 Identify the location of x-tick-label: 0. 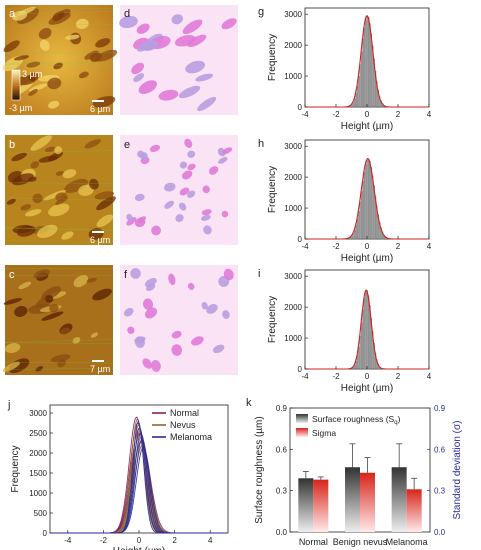
(367, 246).